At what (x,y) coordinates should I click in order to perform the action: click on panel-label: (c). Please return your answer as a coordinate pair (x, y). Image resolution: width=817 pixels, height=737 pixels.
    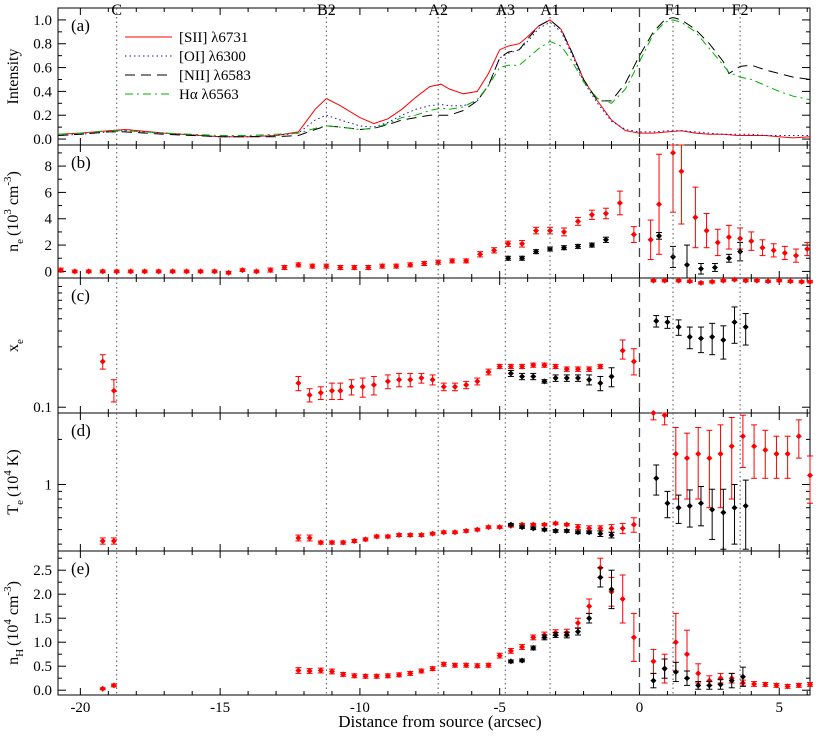
    Looking at the image, I should click on (80, 295).